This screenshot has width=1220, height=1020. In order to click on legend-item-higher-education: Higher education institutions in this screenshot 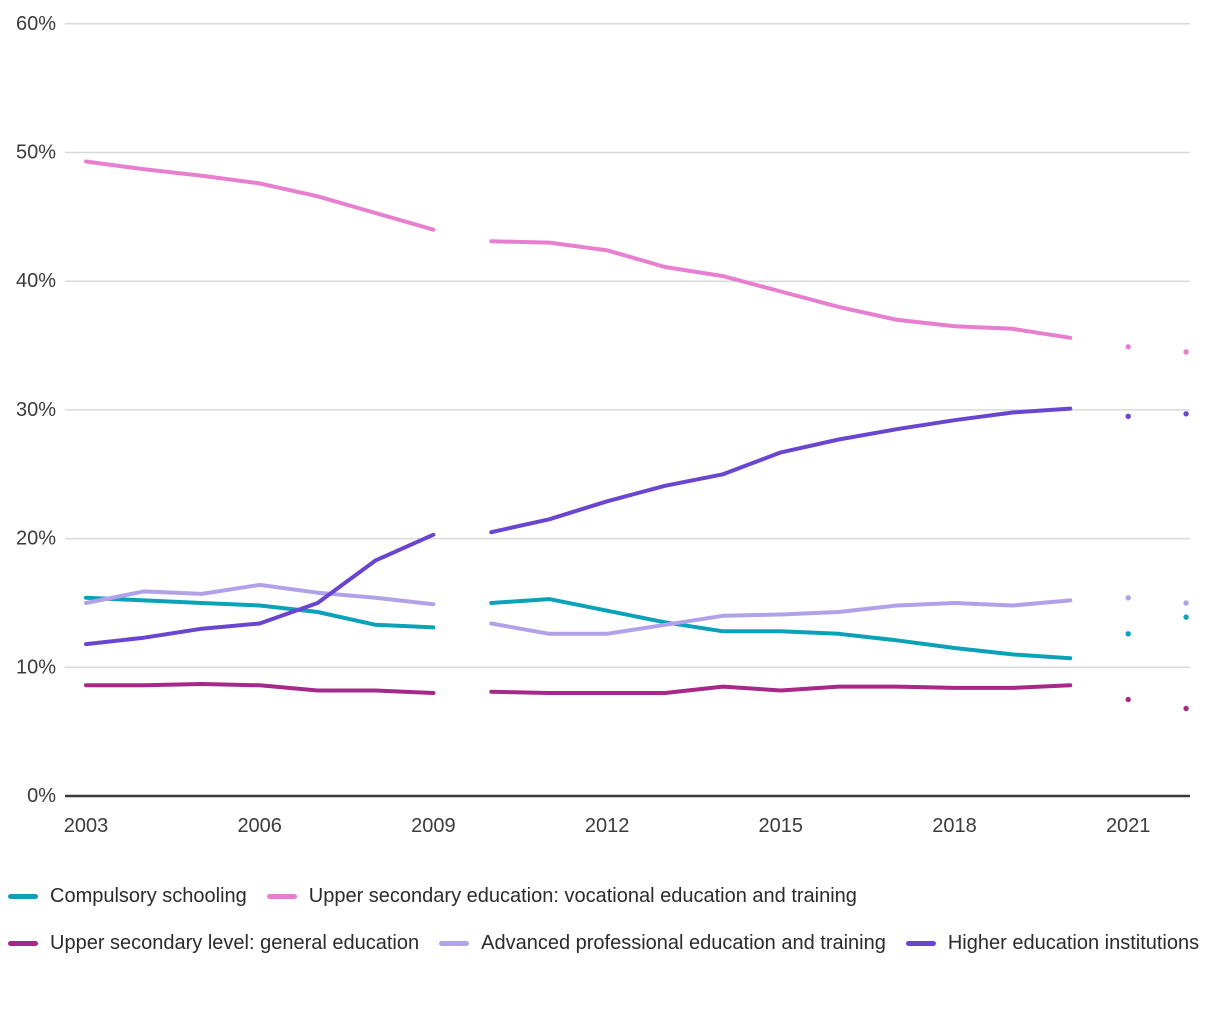, I will do `click(1052, 943)`.